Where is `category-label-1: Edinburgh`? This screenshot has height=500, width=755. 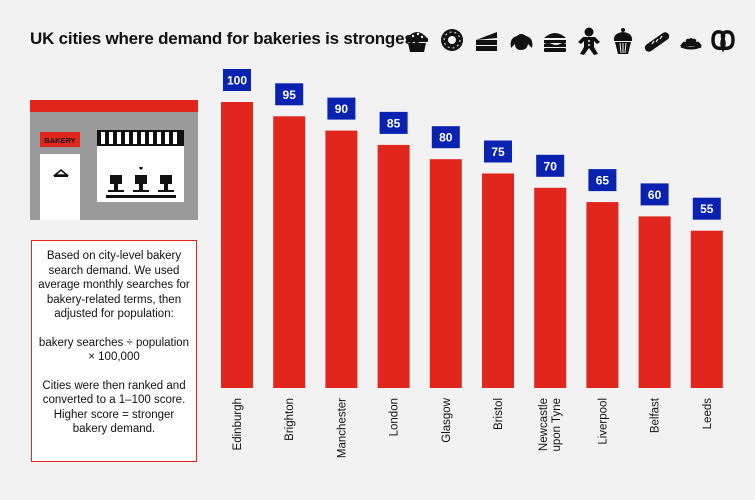
category-label-1: Edinburgh is located at coordinates (238, 424).